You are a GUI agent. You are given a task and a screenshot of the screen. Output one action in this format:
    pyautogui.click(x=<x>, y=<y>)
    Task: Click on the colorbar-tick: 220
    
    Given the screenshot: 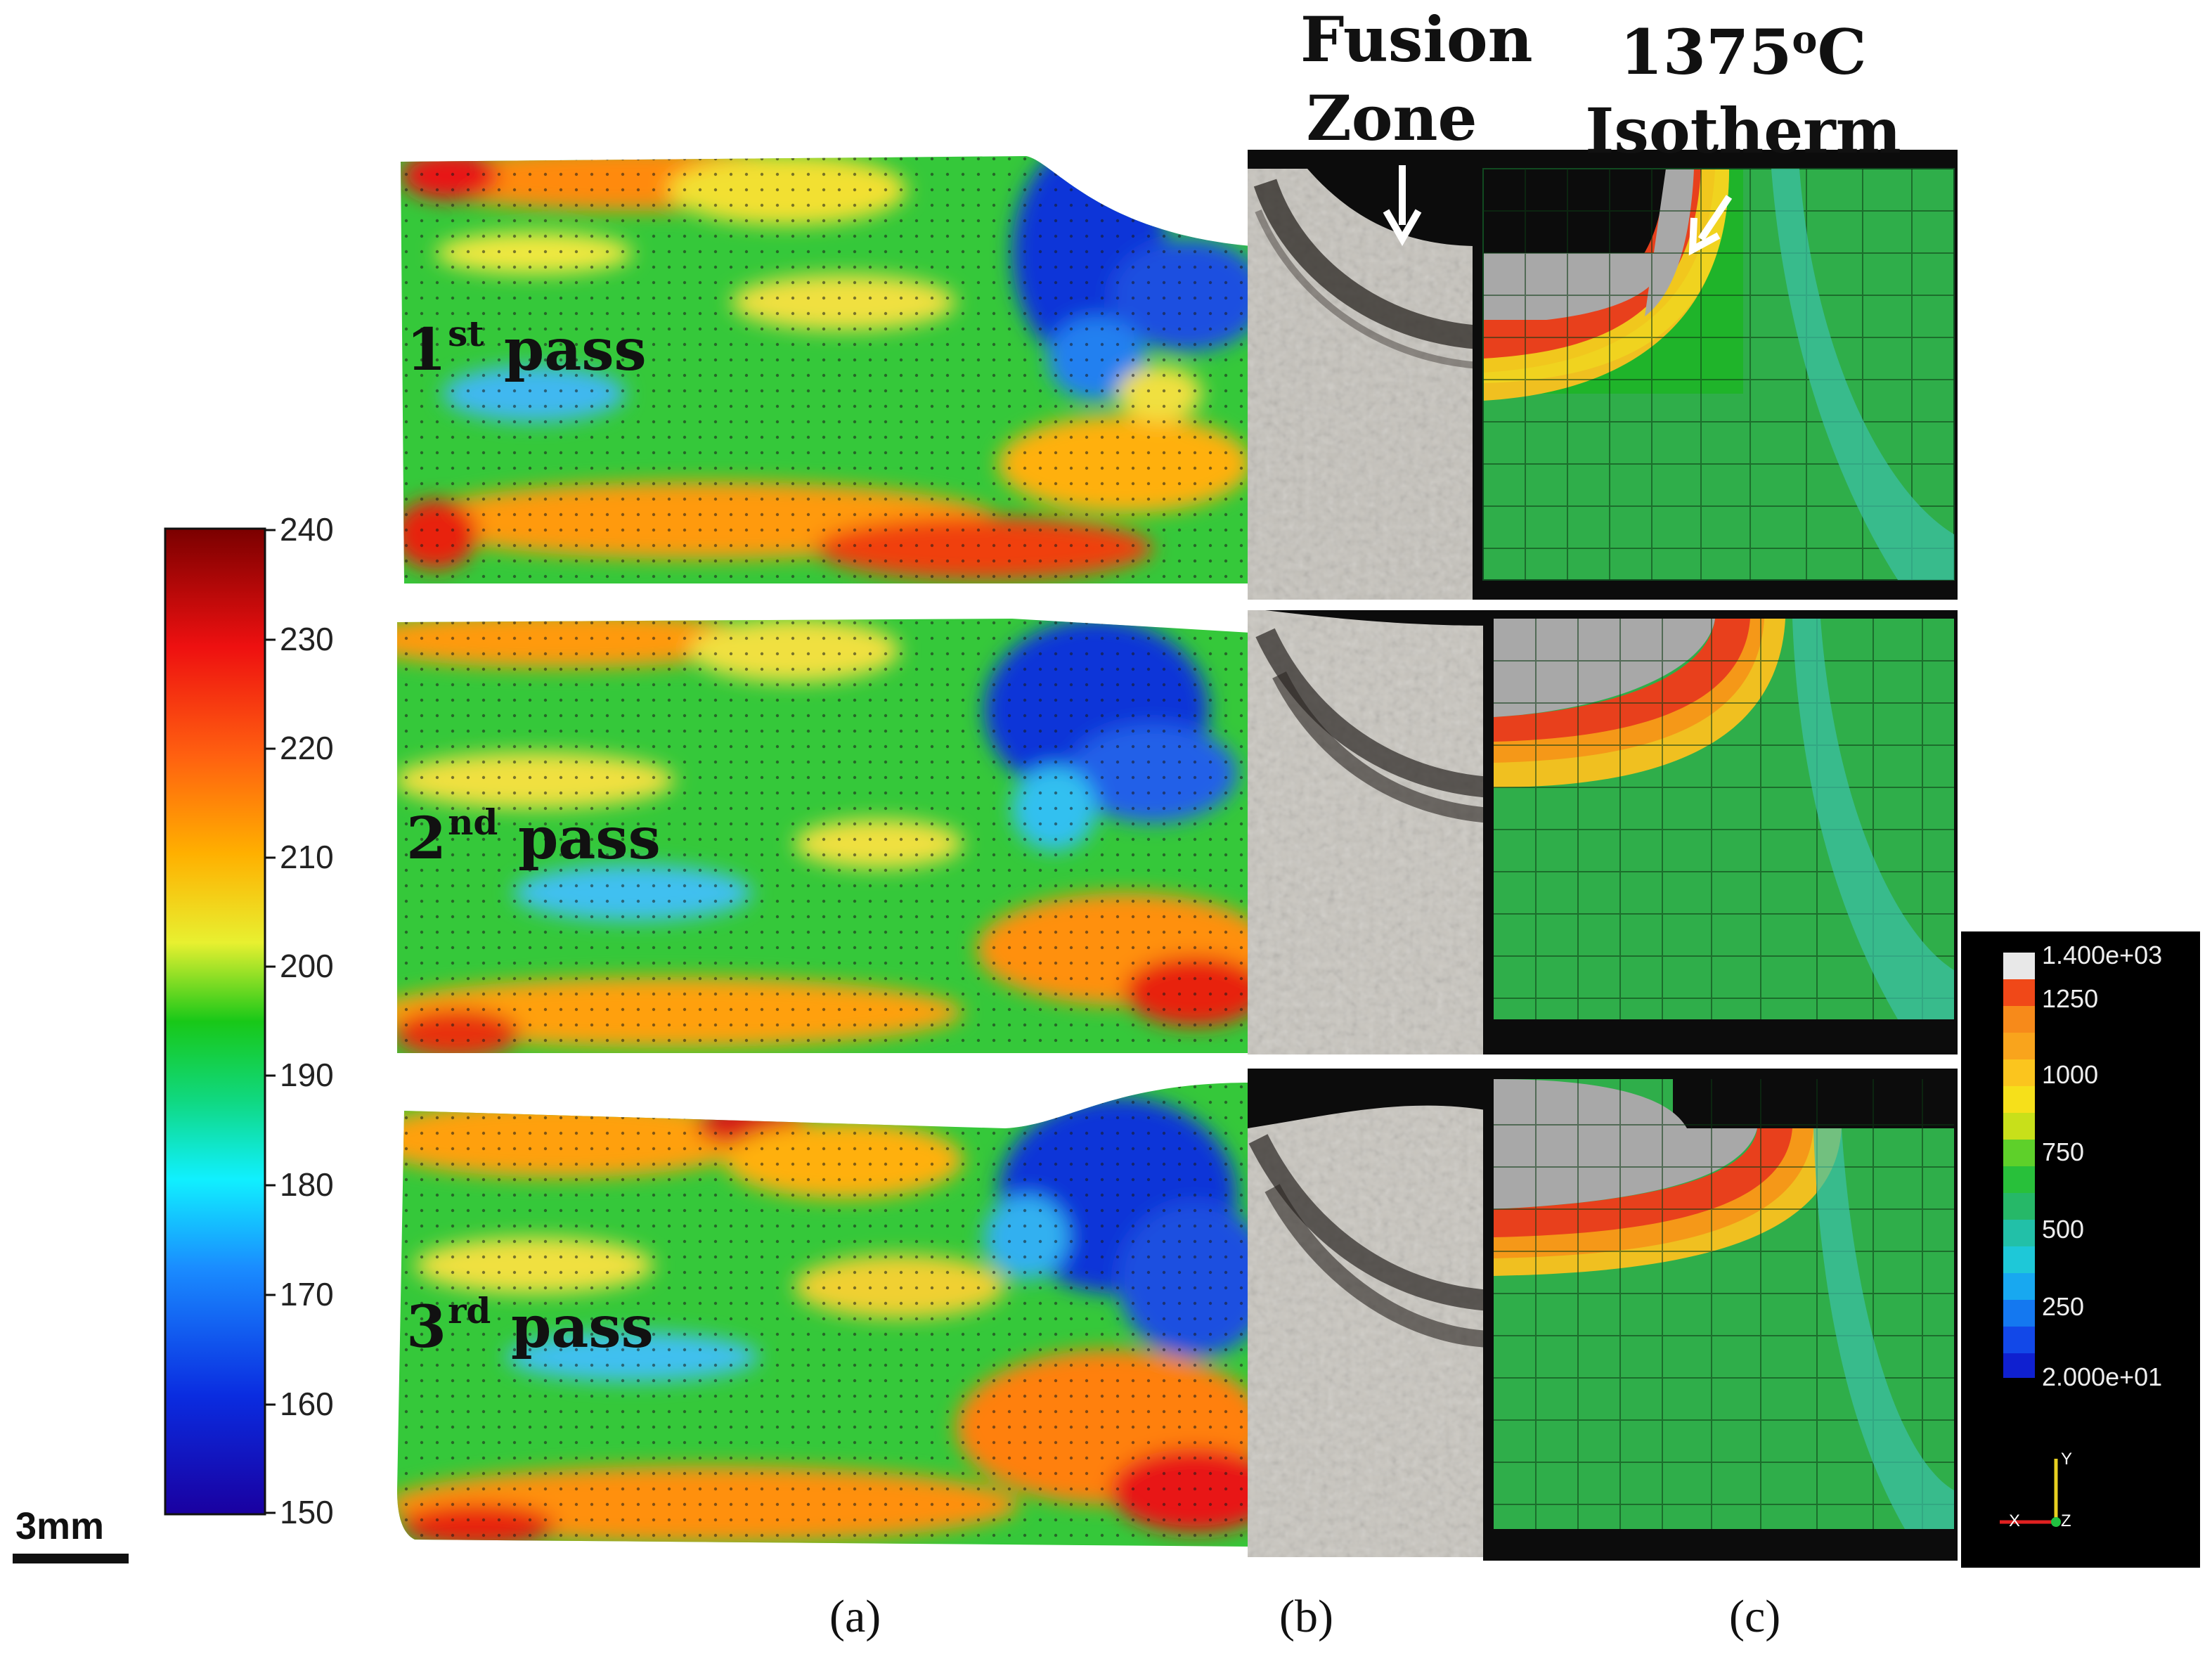 What is the action you would take?
    pyautogui.click(x=307, y=748)
    